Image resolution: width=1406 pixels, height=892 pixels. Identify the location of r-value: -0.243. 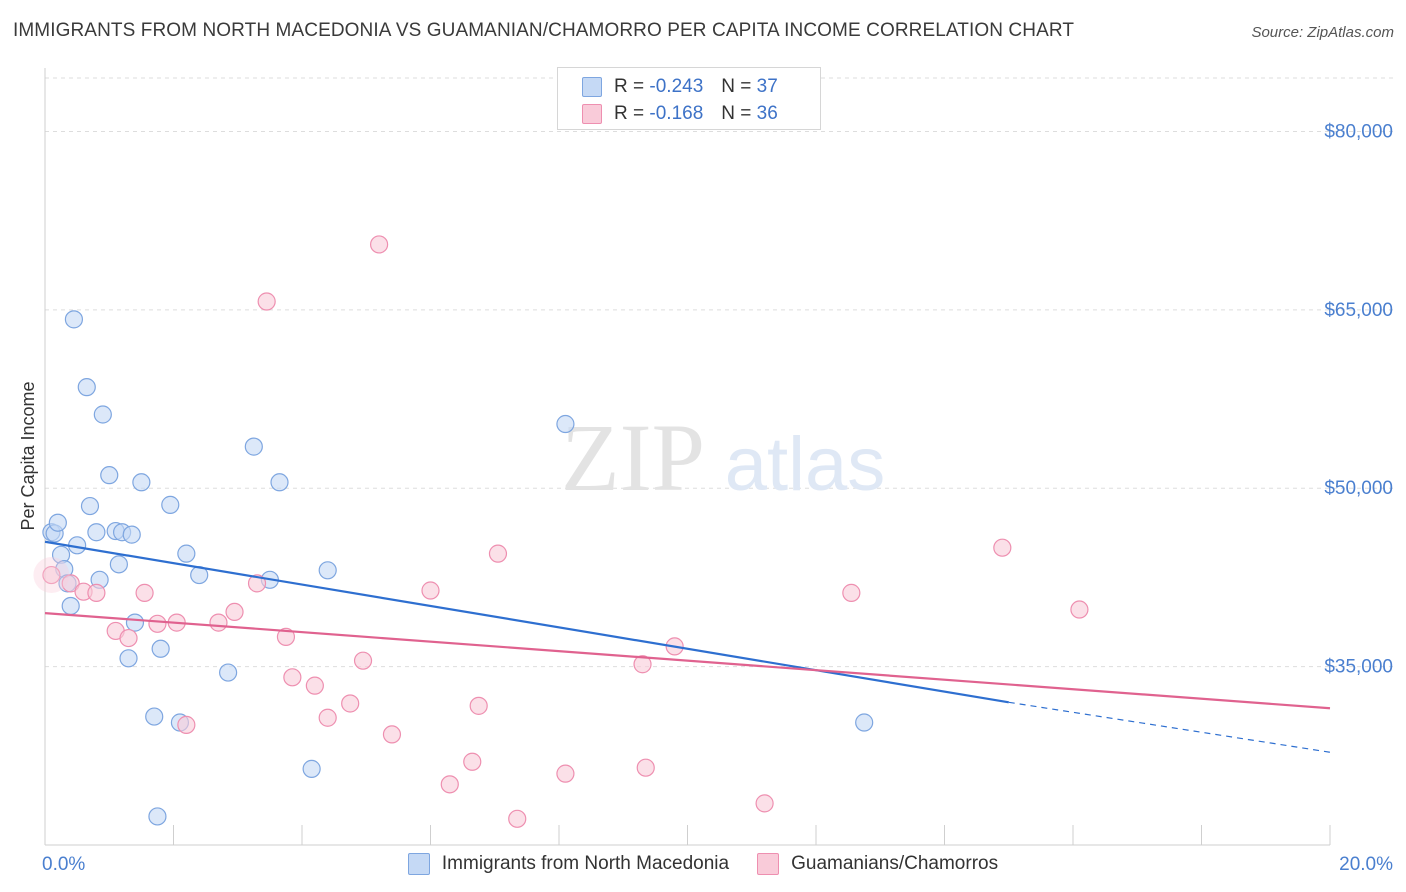
(676, 86).